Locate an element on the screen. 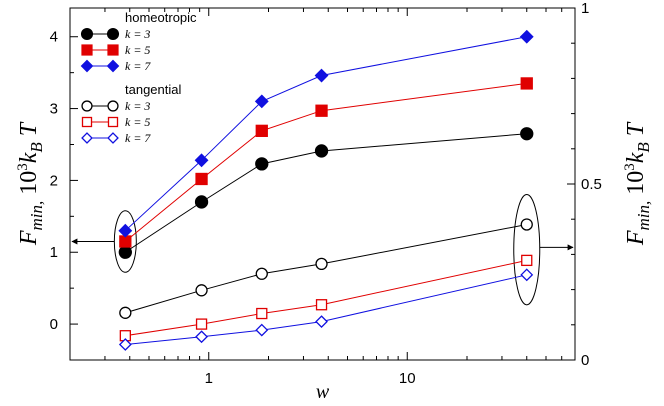 The height and width of the screenshot is (406, 664). y-right-axis-title: Fmin, 103kB T is located at coordinates (637, 183).